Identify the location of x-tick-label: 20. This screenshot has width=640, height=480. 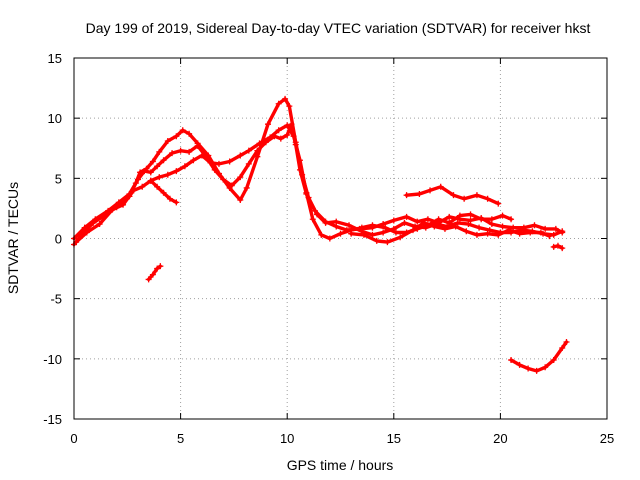
(500, 438).